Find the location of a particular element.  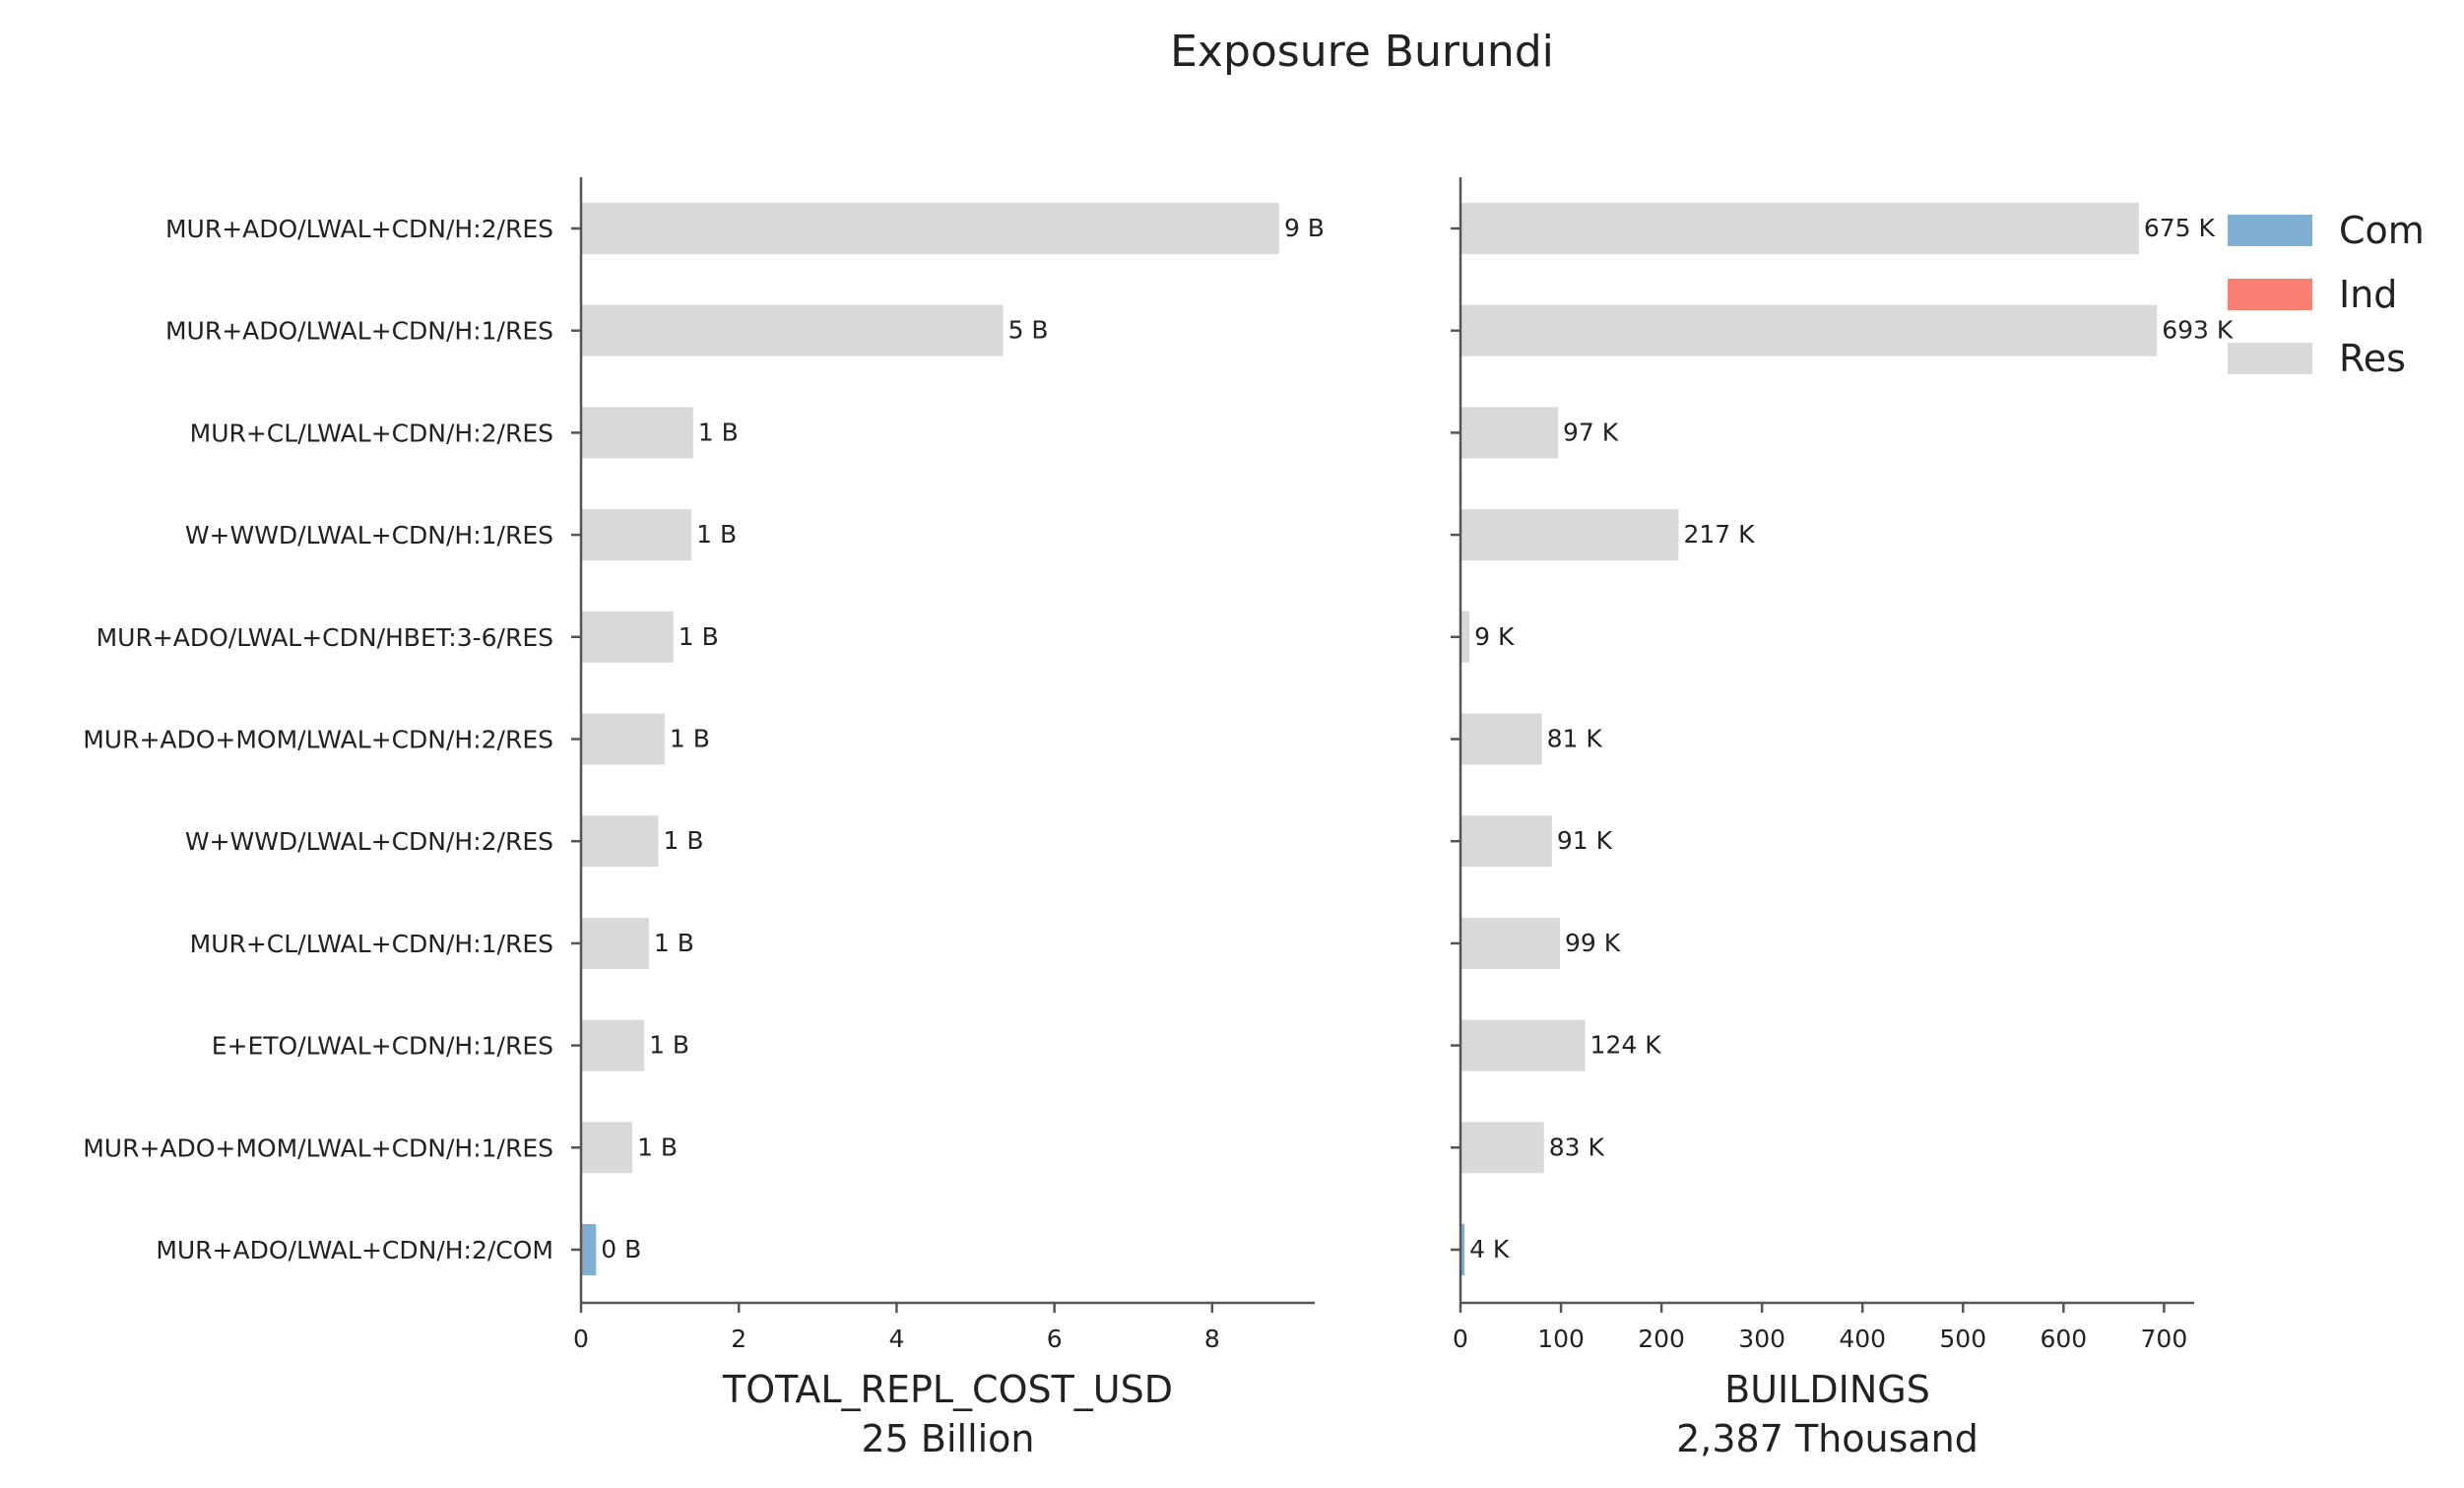

category-label: W+WWD/LWAL+CDN/H:1/RES is located at coordinates (369, 535).